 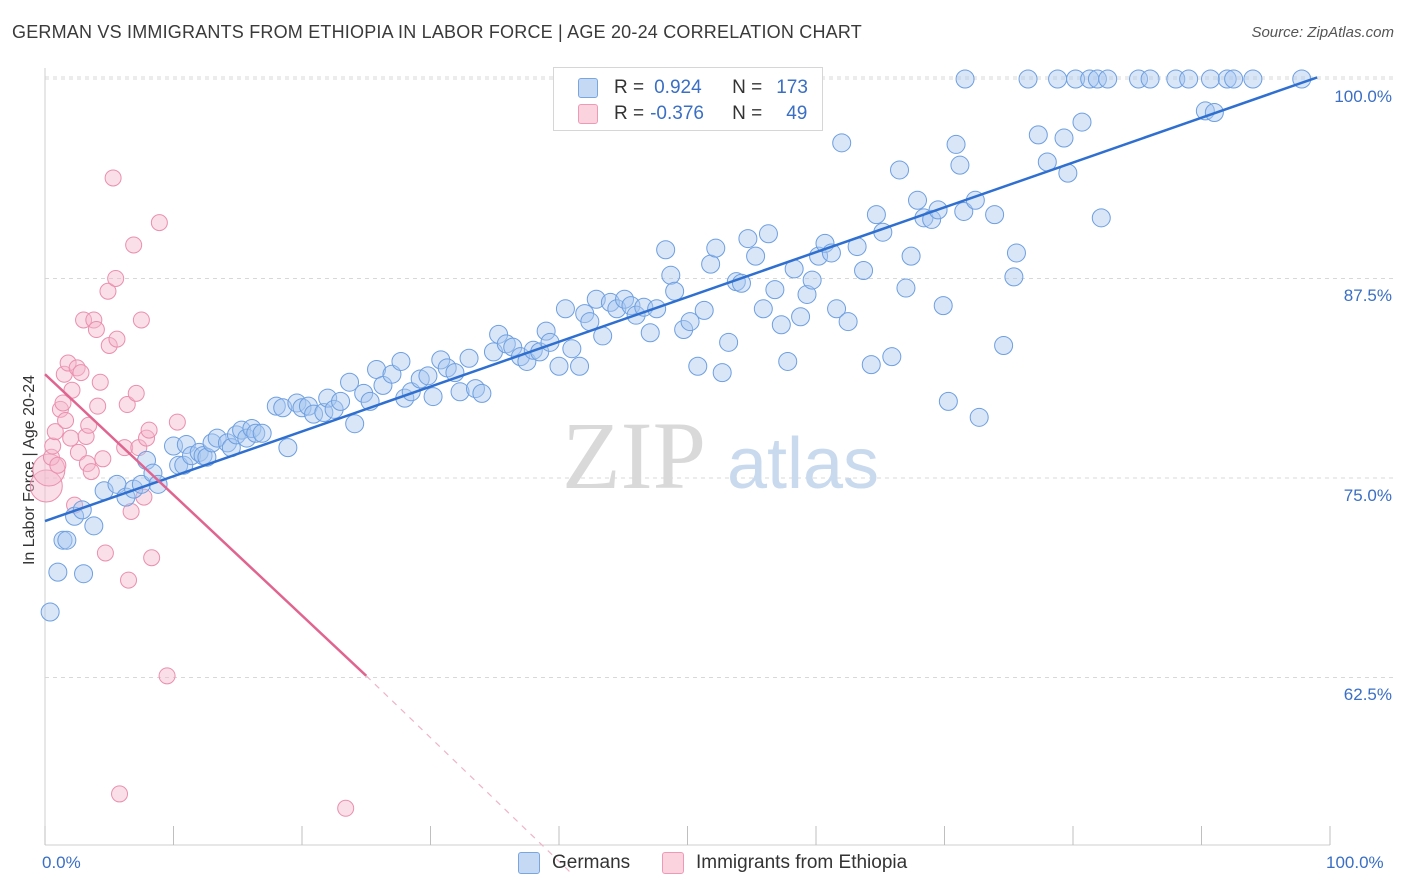 I want to click on legend-n-label: N =, so click(x=747, y=87).